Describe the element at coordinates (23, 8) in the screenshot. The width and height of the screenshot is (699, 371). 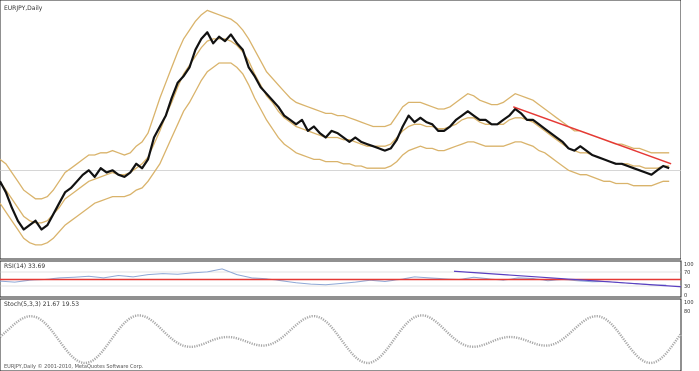
I see `price-pane-label: EURJPY,Daily` at that location.